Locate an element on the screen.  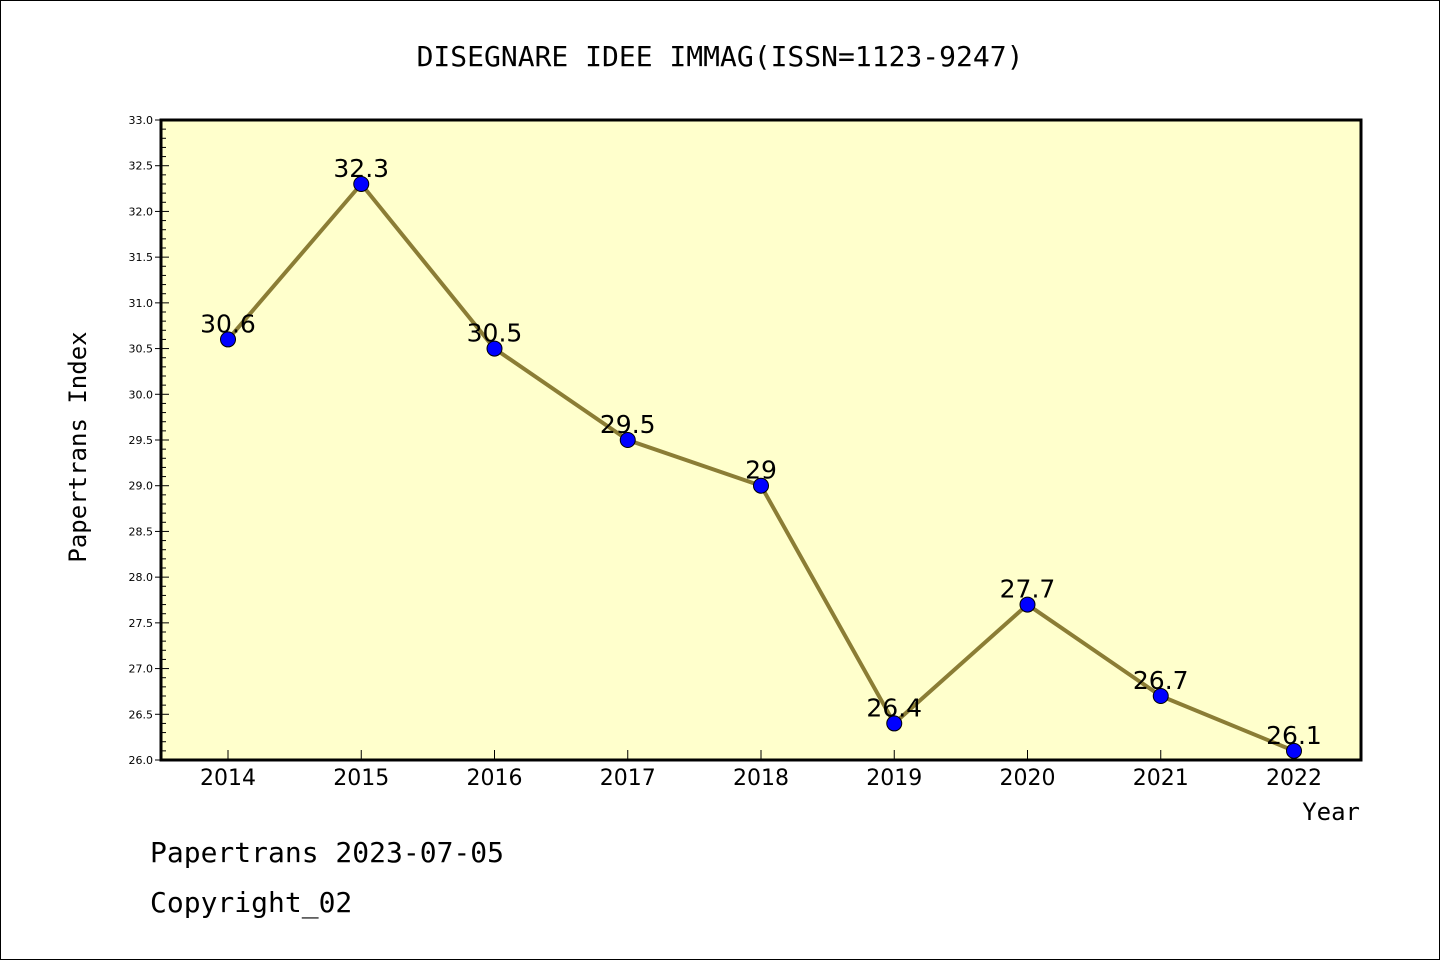
data-label: 26.7 is located at coordinates (1161, 680).